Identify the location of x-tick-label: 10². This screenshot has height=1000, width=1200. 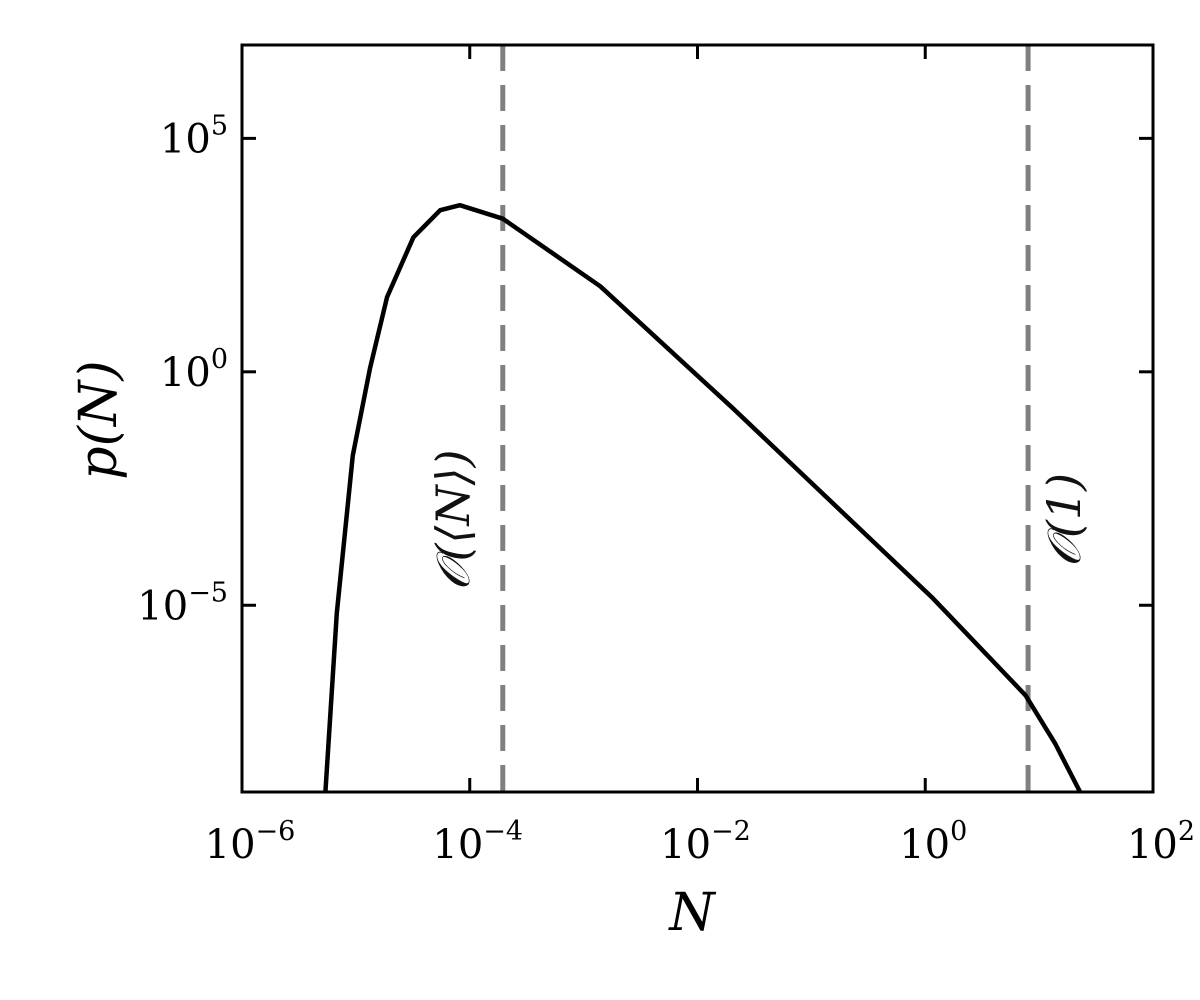
(1161, 842).